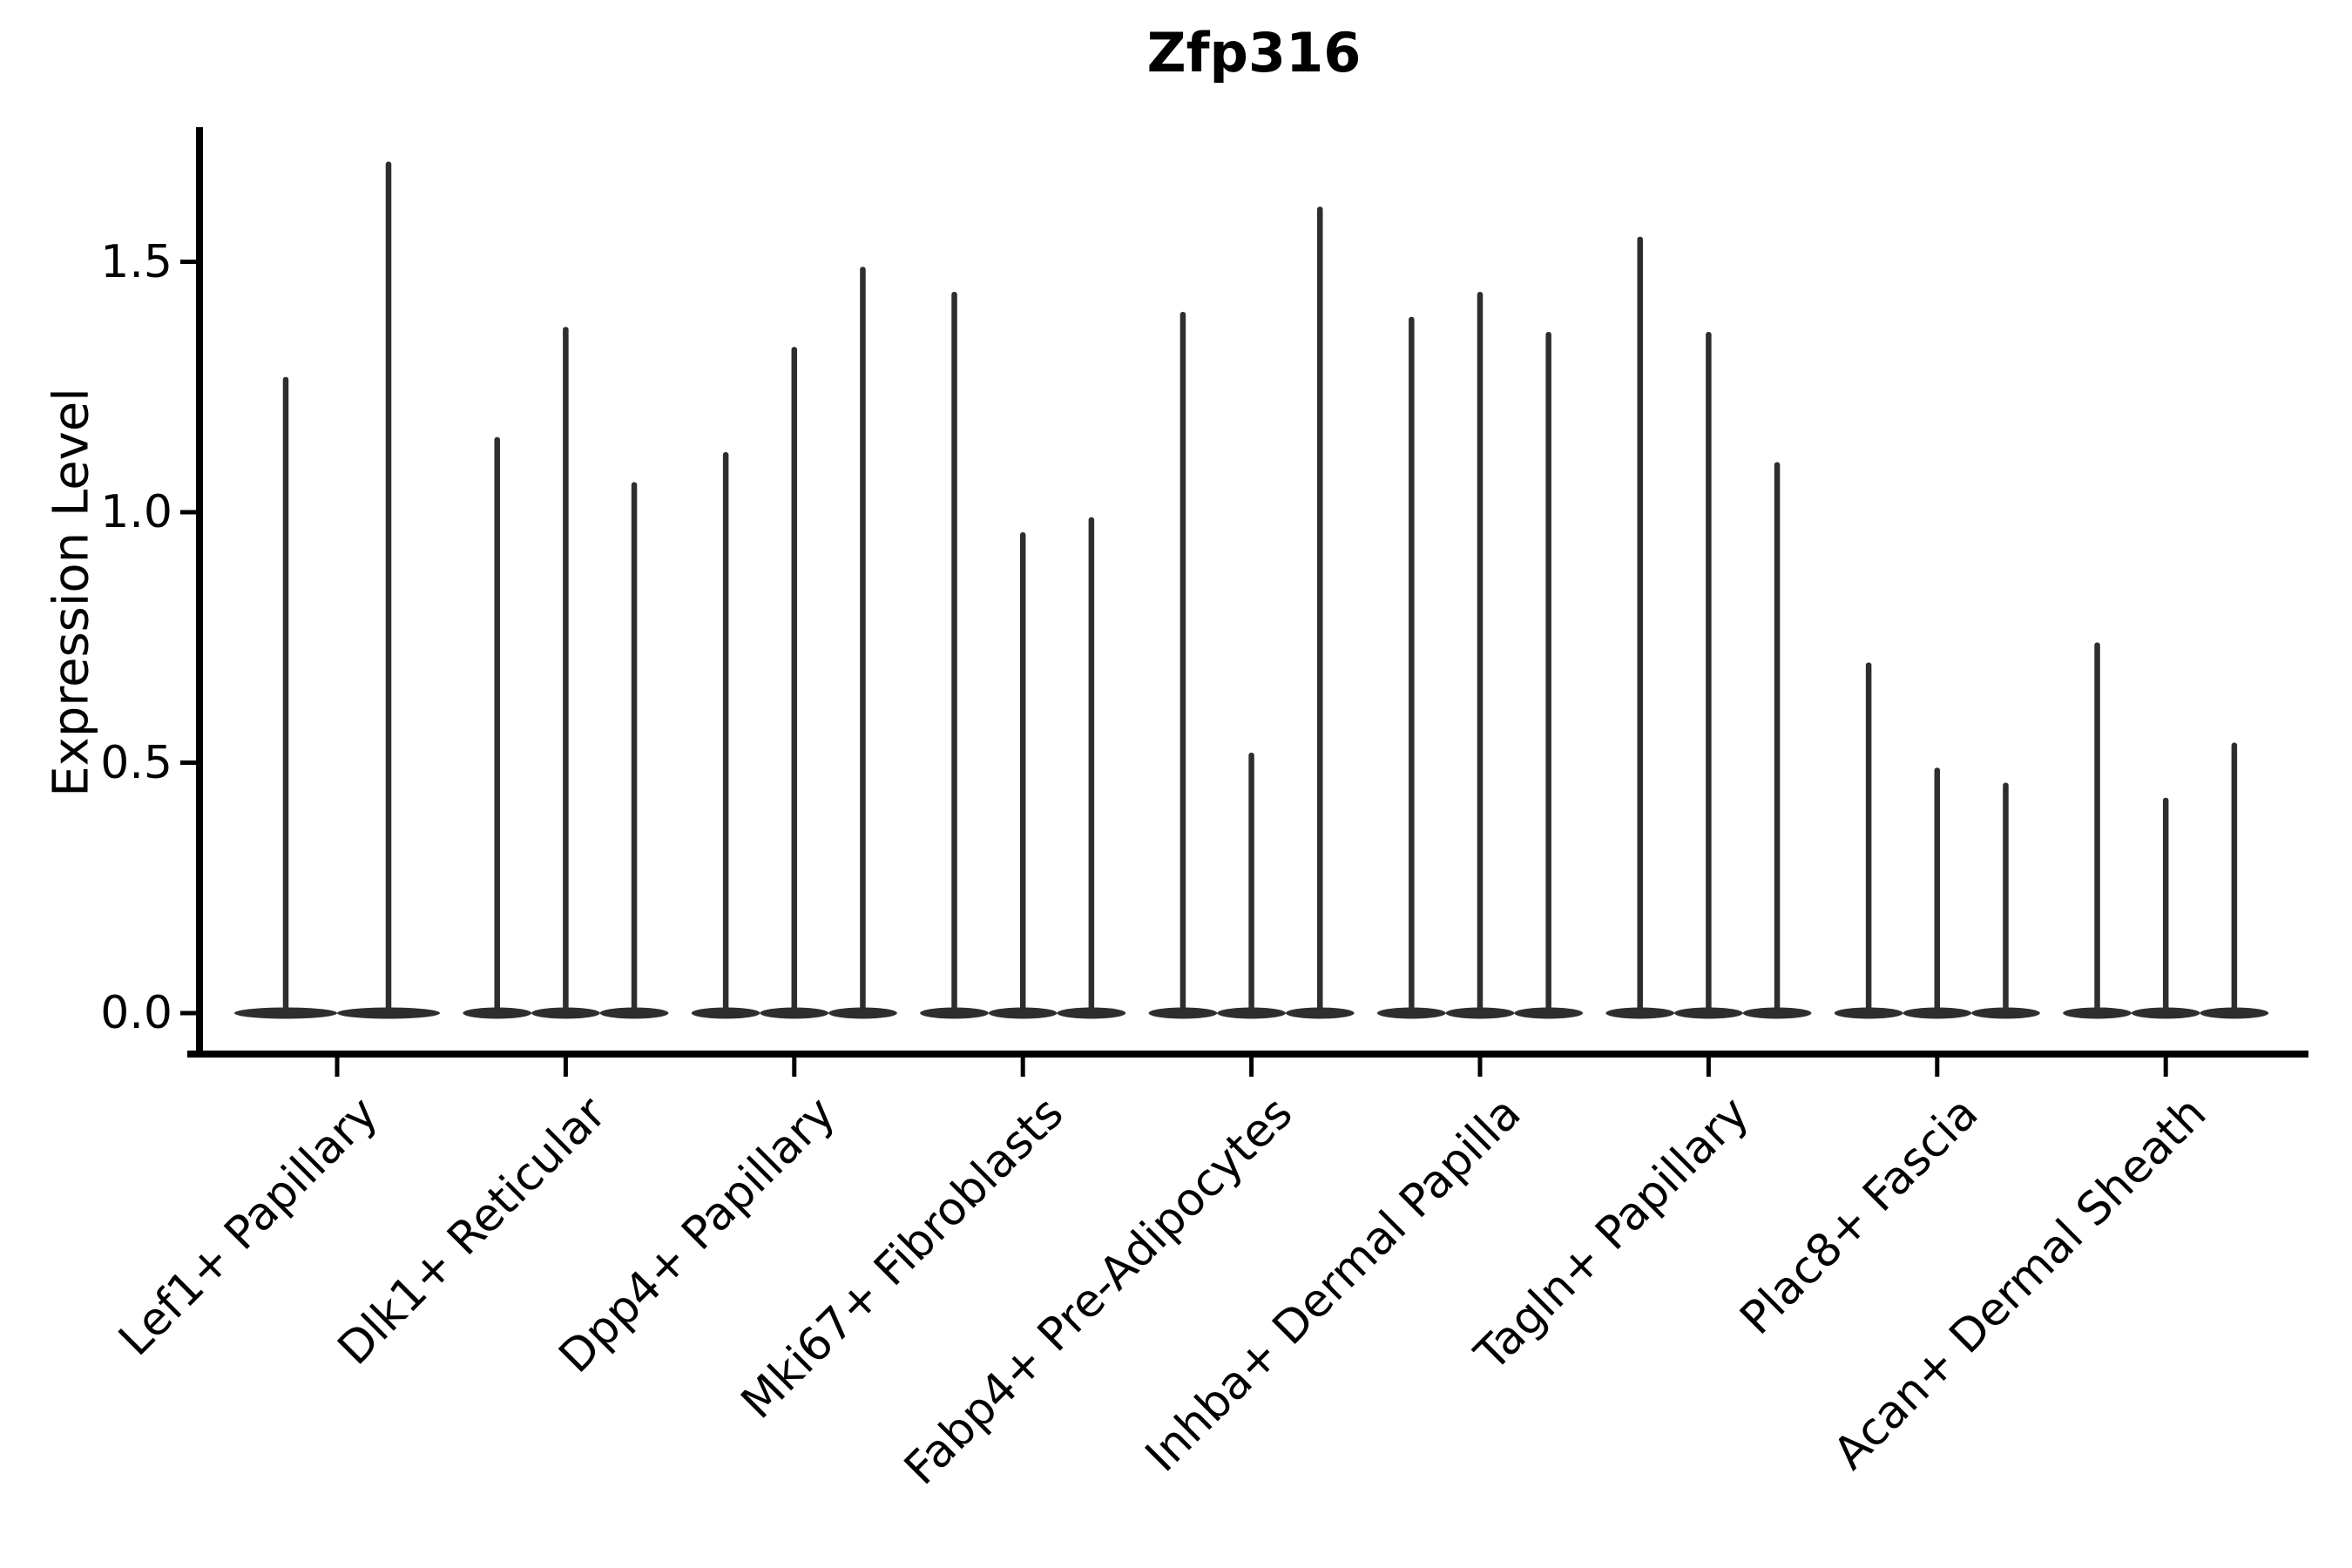  I want to click on y-axis-spine, so click(199, 592).